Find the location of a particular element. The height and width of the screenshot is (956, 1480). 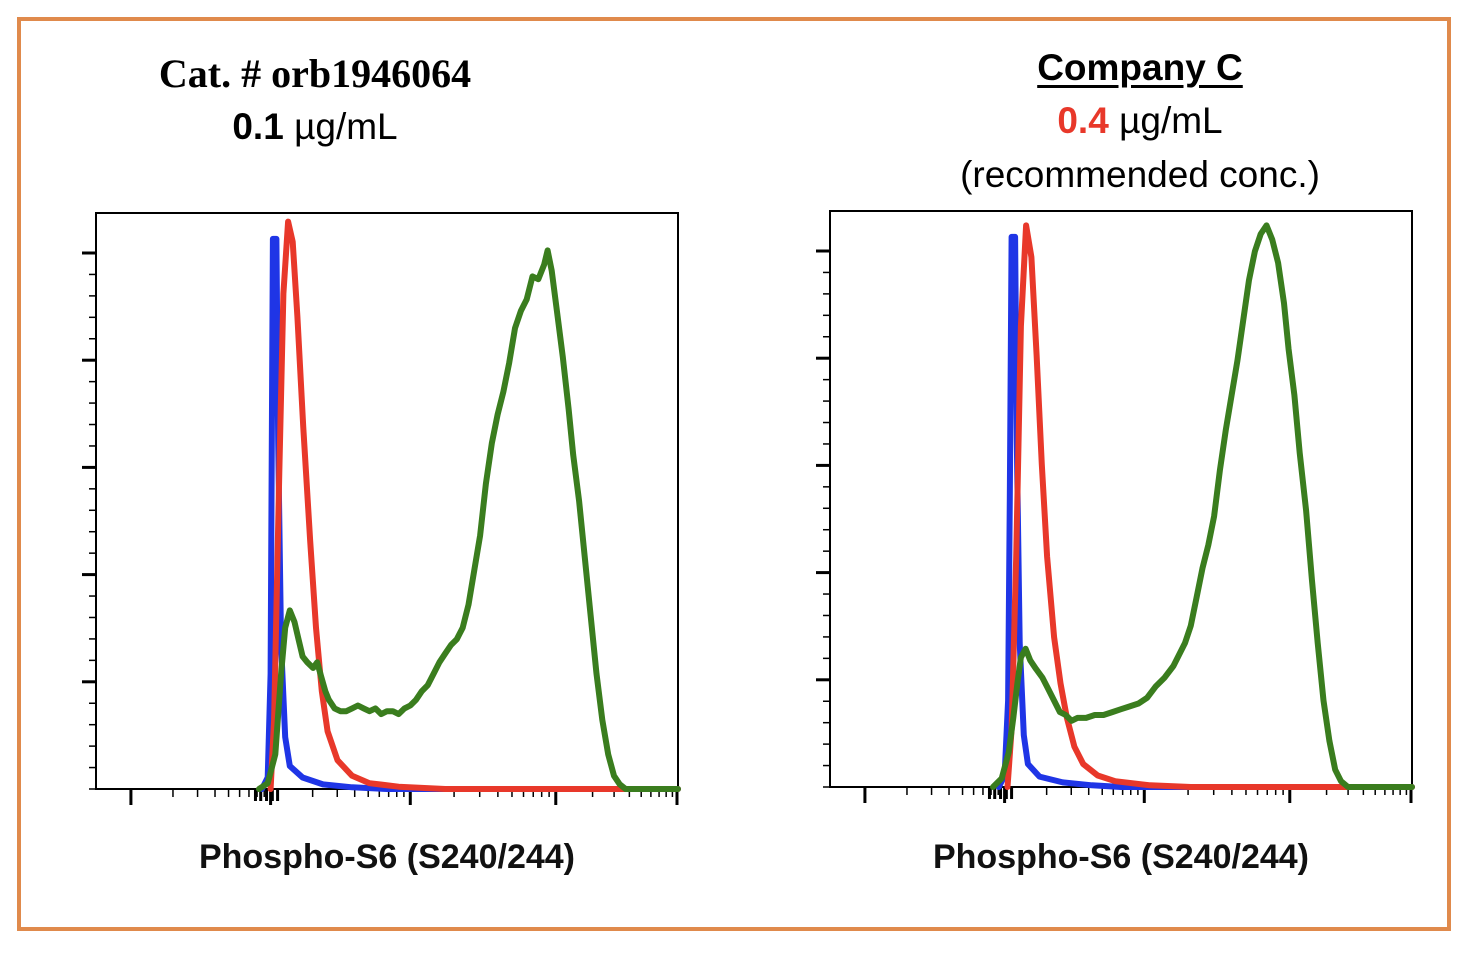

right-conc-note: (recommended conc.) is located at coordinates (1140, 174).